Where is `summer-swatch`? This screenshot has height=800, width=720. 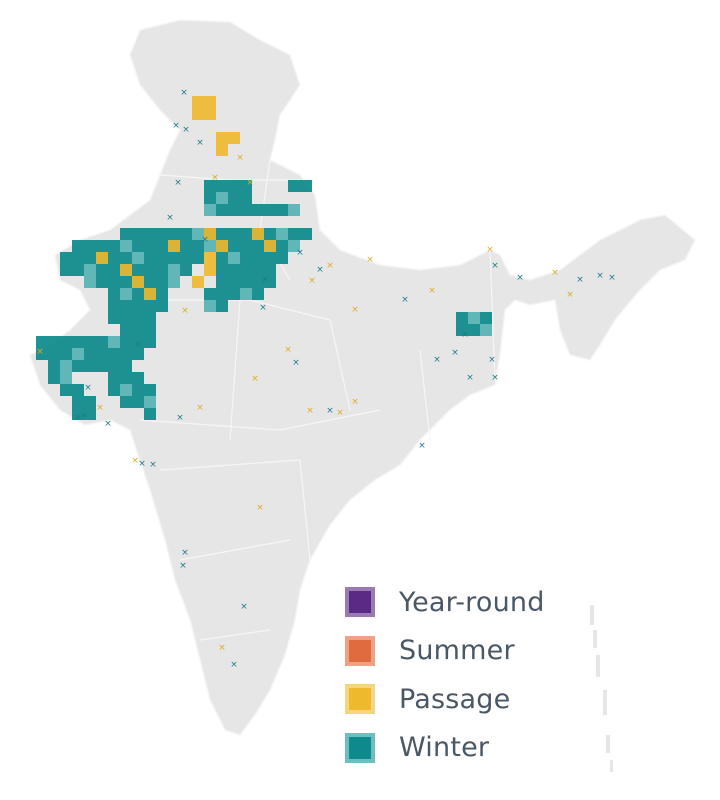
summer-swatch is located at coordinates (360, 650).